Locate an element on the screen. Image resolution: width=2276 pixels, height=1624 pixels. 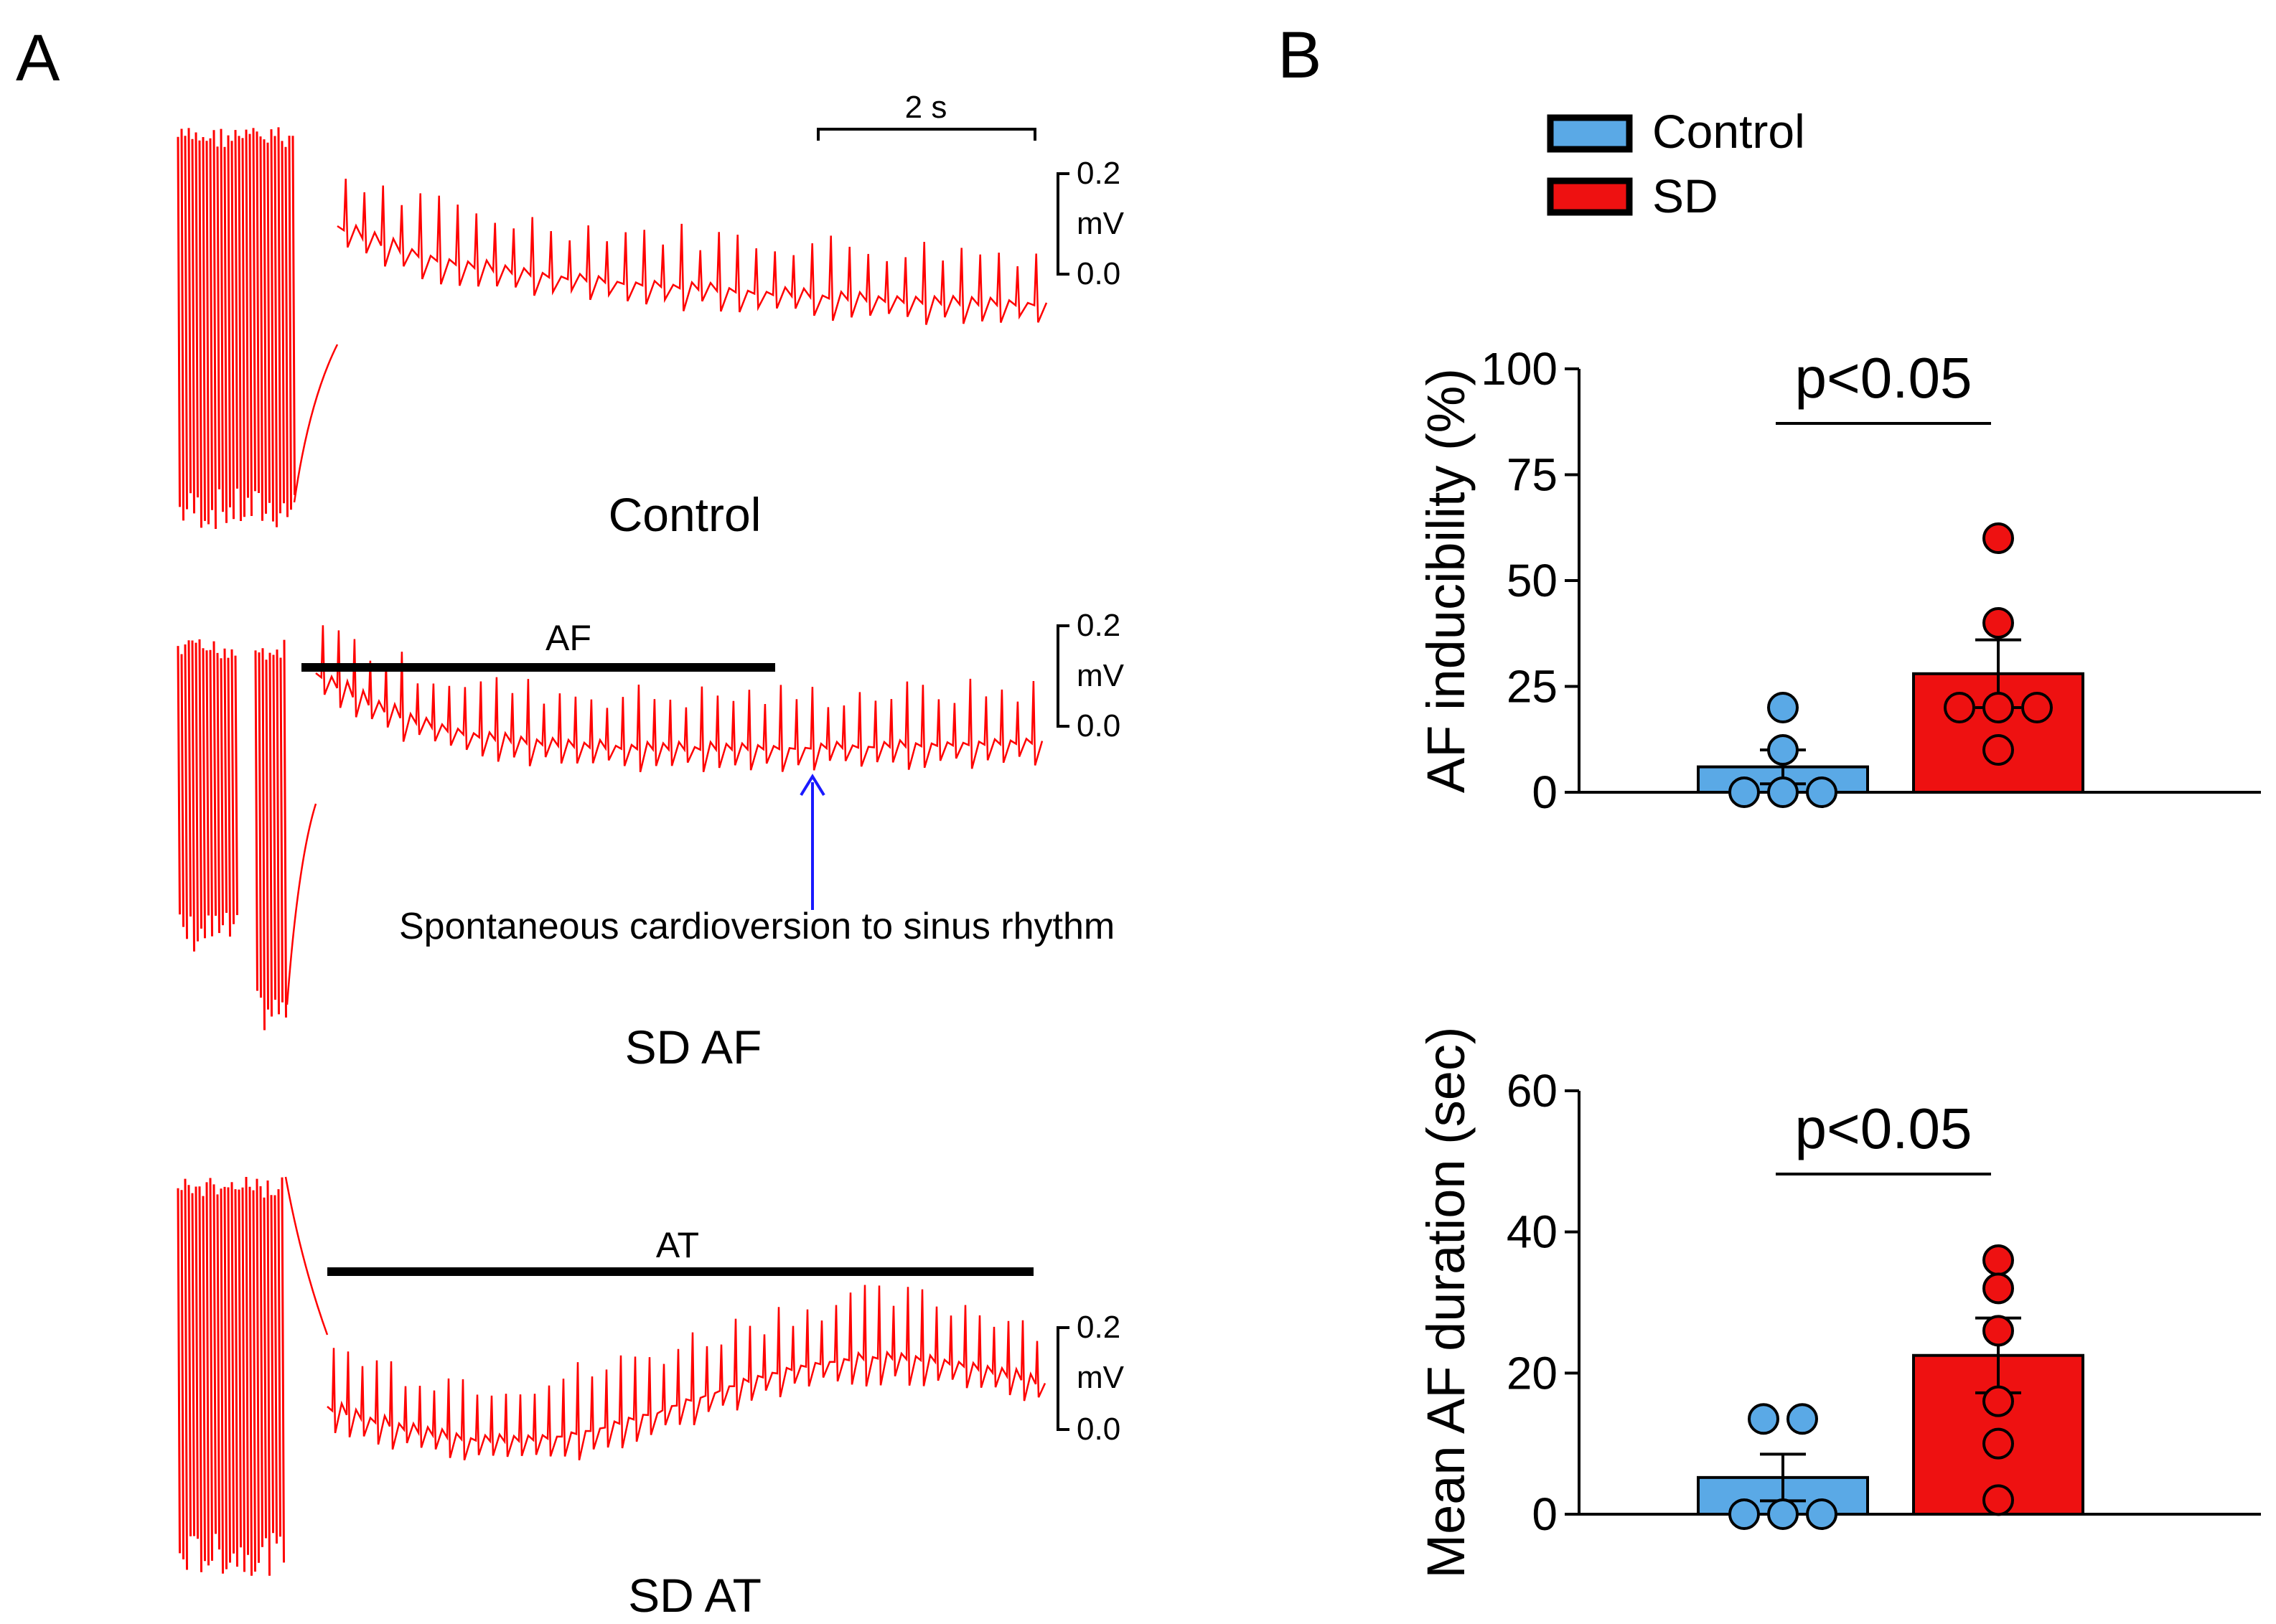
trace-label-sd-at: SD AT is located at coordinates (695, 1596).